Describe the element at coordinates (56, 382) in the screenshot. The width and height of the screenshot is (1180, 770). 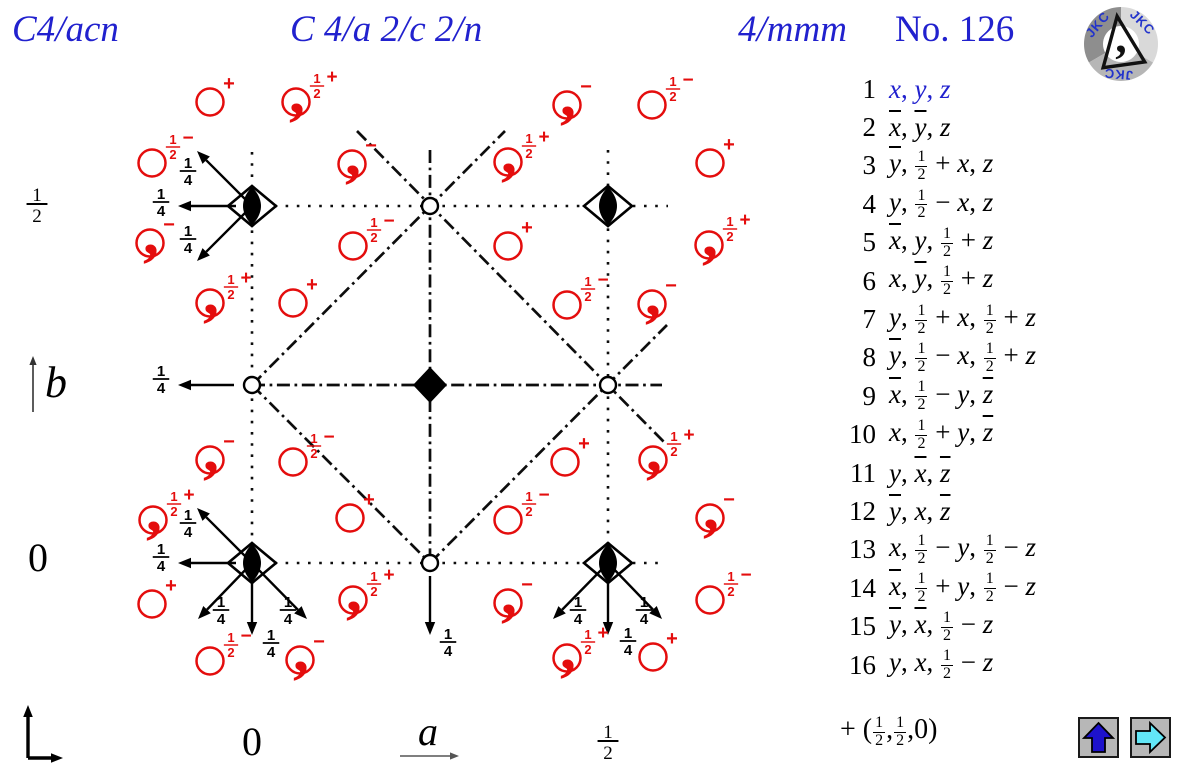
I see `axis-label-b: b` at that location.